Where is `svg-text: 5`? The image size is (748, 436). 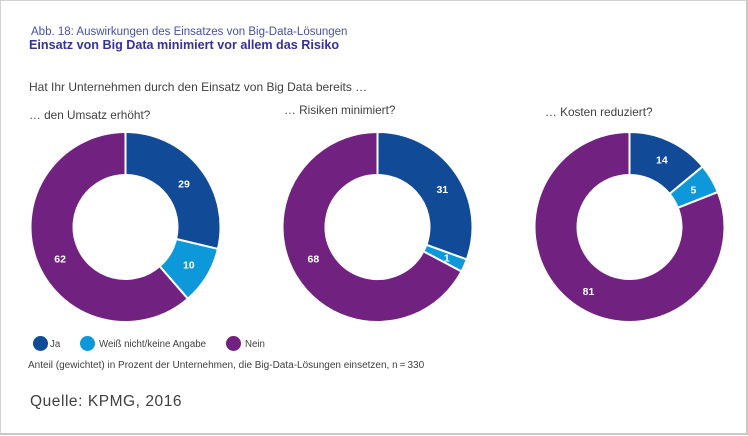
svg-text: 5 is located at coordinates (693, 190).